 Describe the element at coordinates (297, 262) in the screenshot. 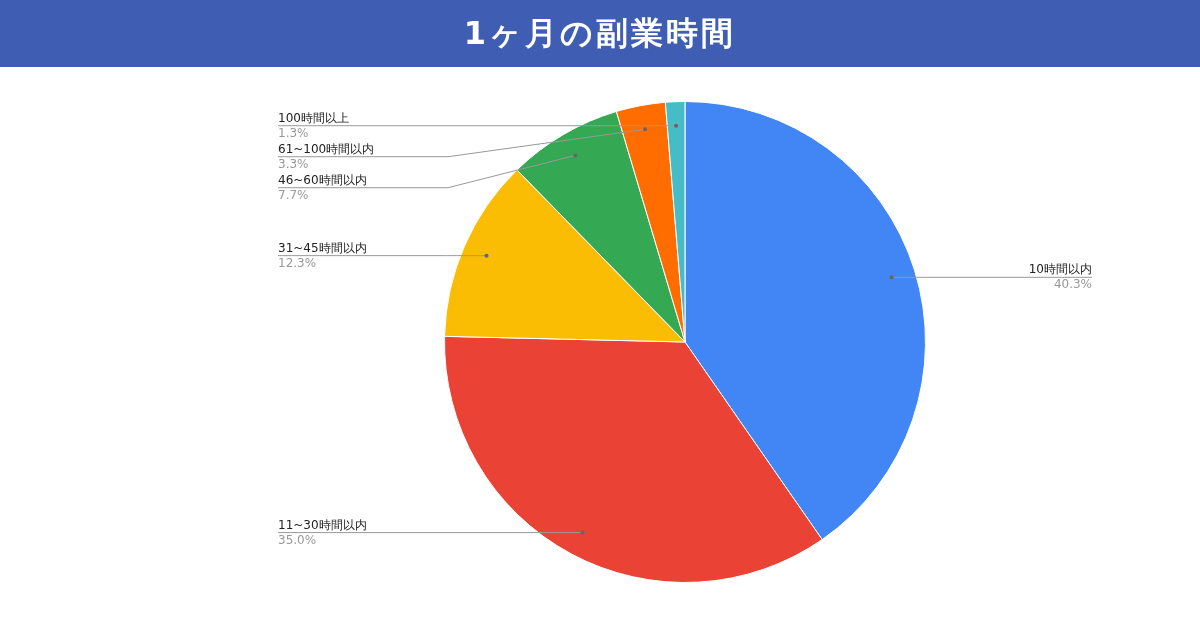

I see `data-label: 12.3%` at that location.